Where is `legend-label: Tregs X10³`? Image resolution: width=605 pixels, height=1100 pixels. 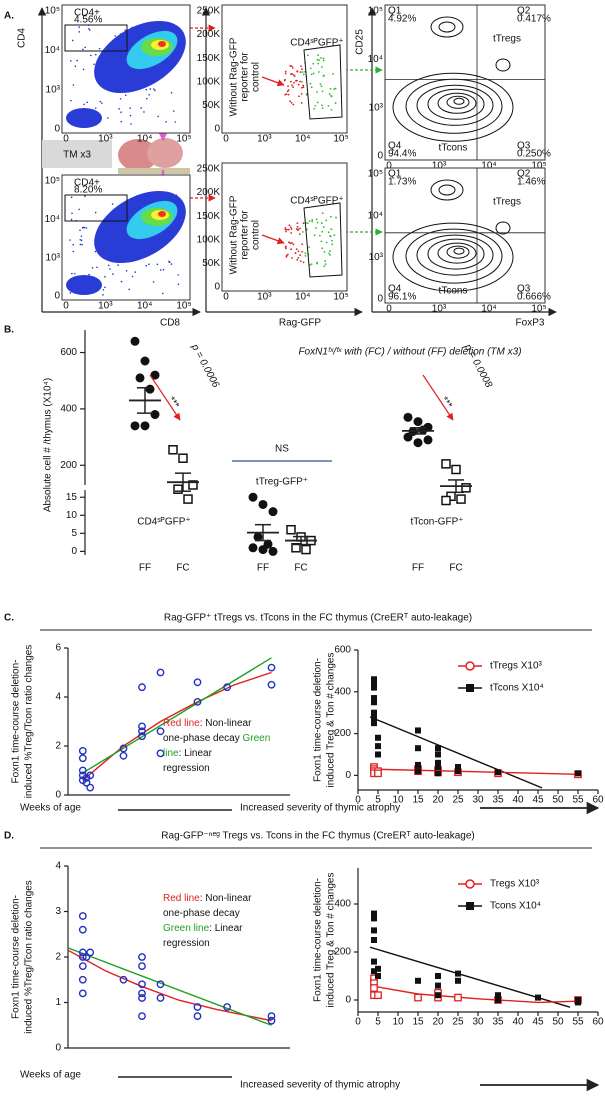
legend-label: Tregs X10³ is located at coordinates (515, 884).